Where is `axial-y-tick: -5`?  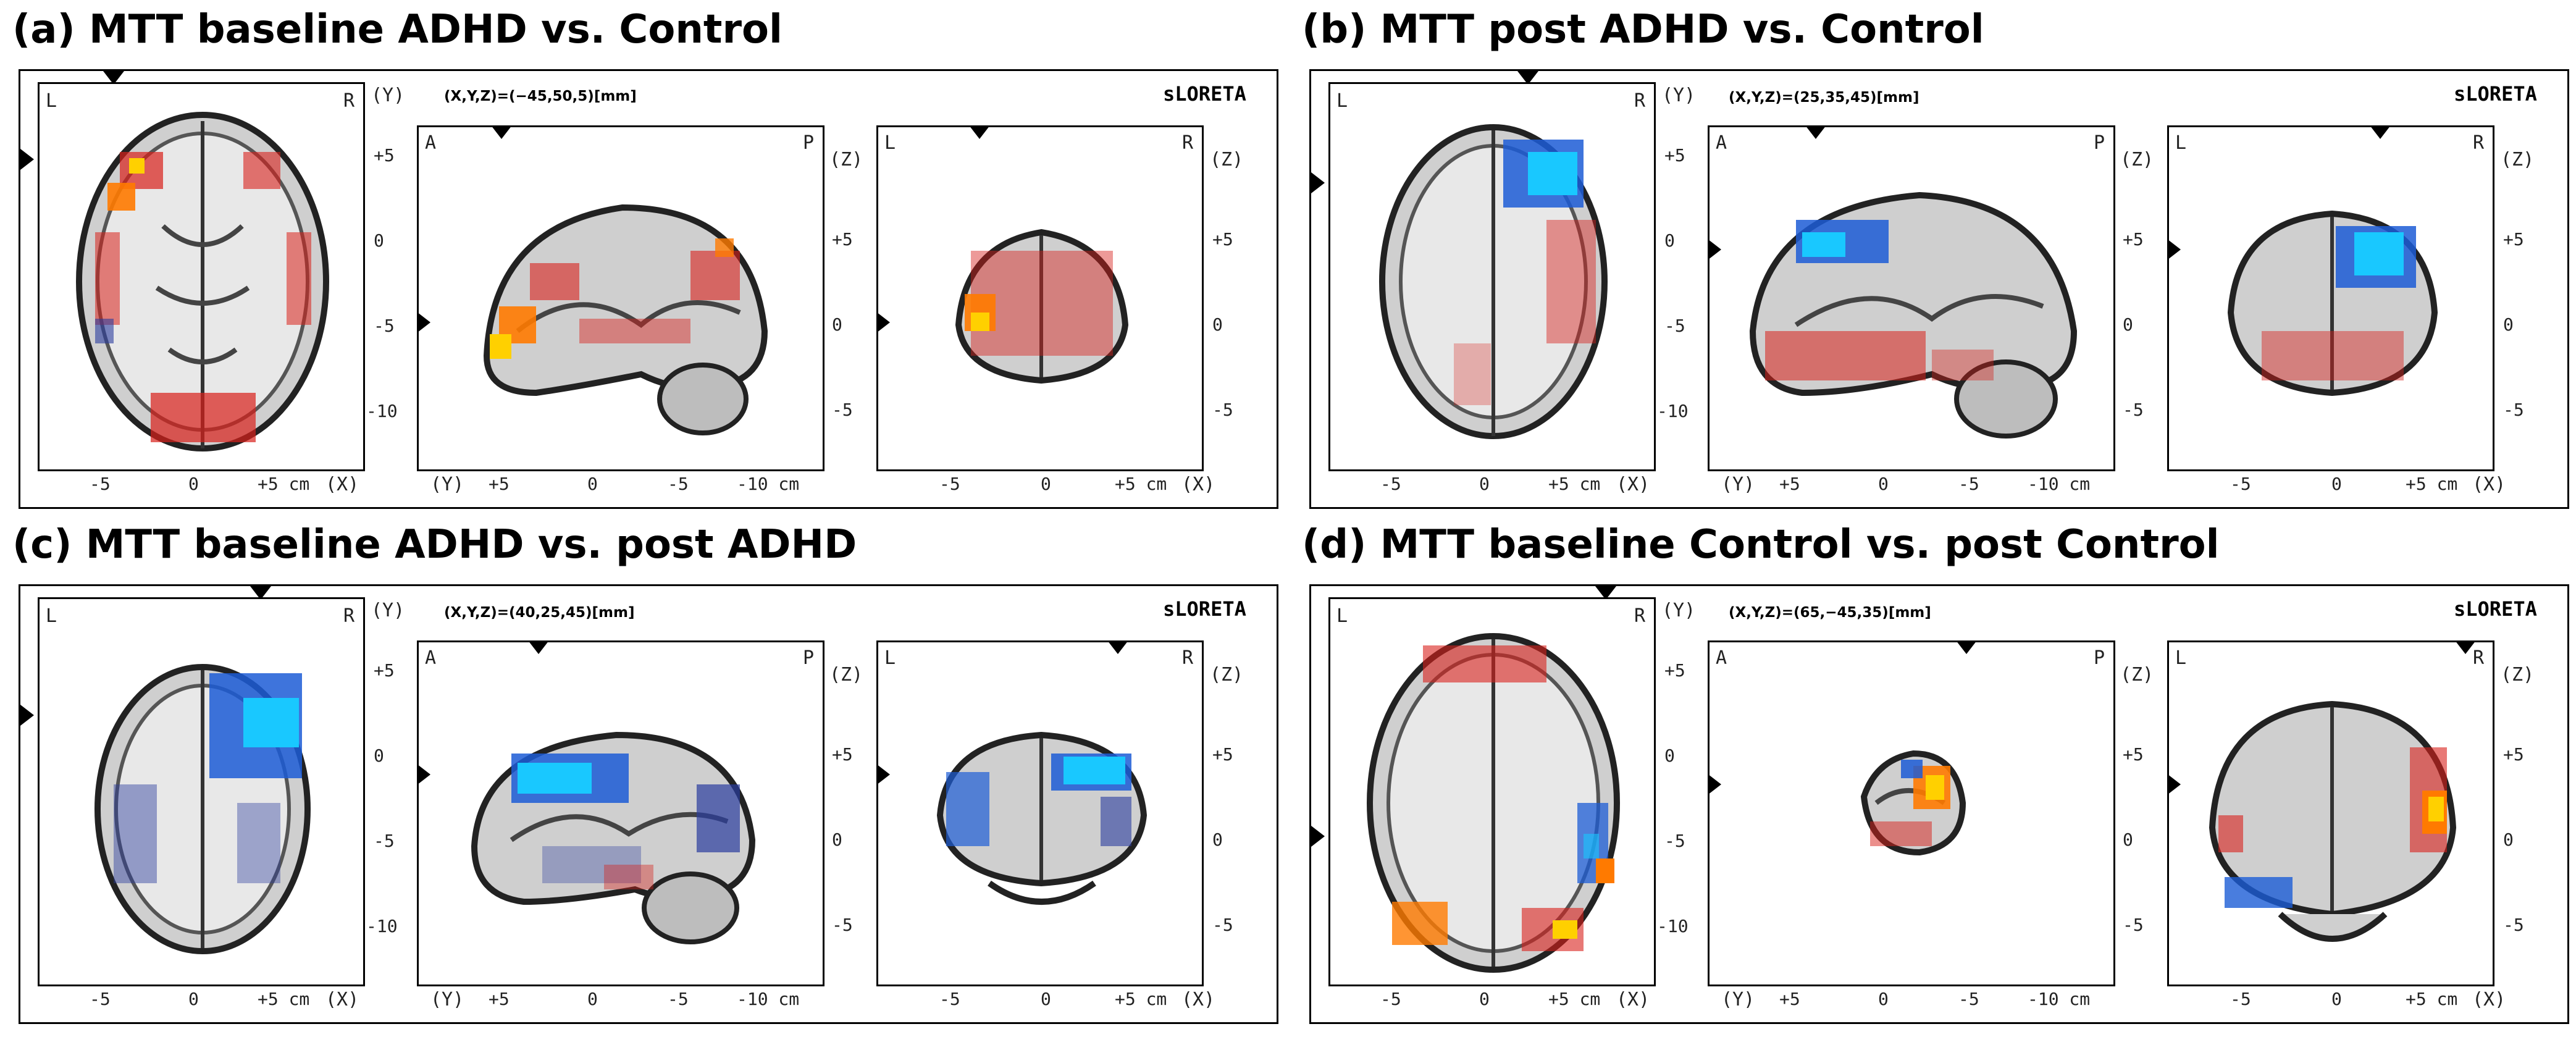 axial-y-tick: -5 is located at coordinates (1675, 326).